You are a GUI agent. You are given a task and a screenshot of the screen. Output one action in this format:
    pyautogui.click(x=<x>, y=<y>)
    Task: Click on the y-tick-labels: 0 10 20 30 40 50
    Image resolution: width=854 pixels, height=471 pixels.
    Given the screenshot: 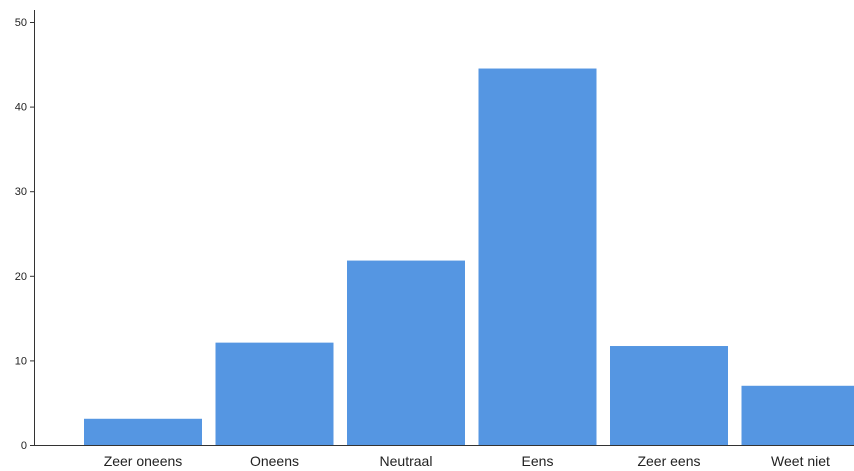 What is the action you would take?
    pyautogui.click(x=21, y=234)
    